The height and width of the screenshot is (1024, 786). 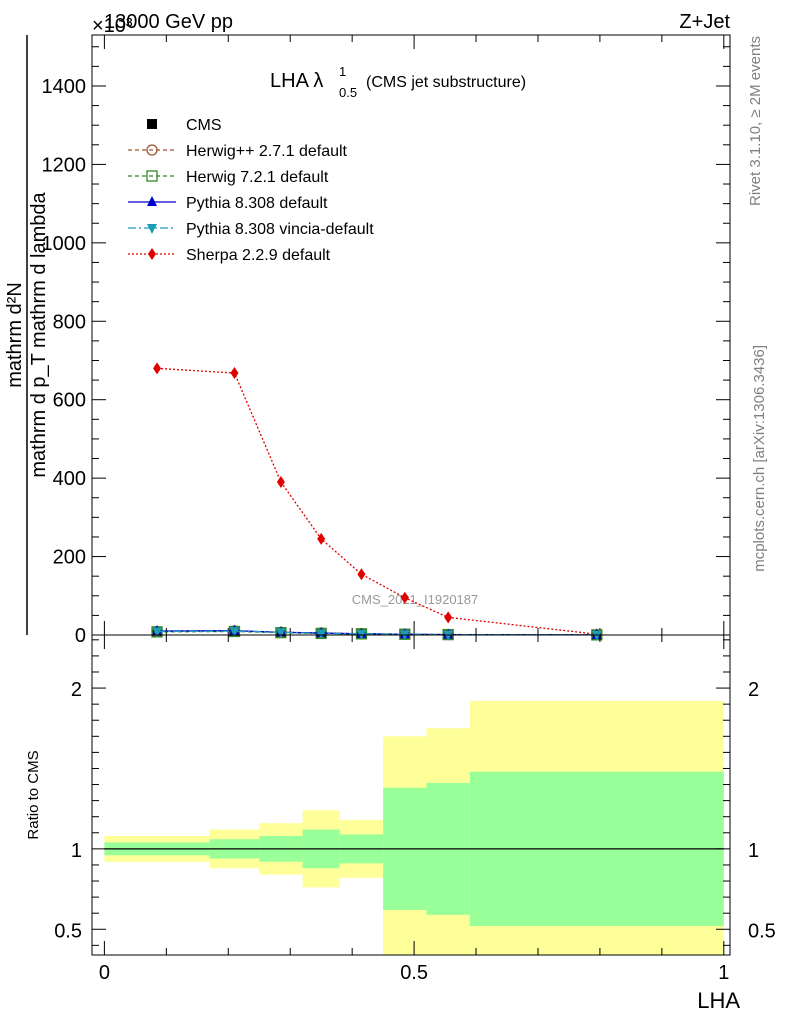 What do you see at coordinates (76, 690) in the screenshot?
I see `ratio-ytick-label: 2` at bounding box center [76, 690].